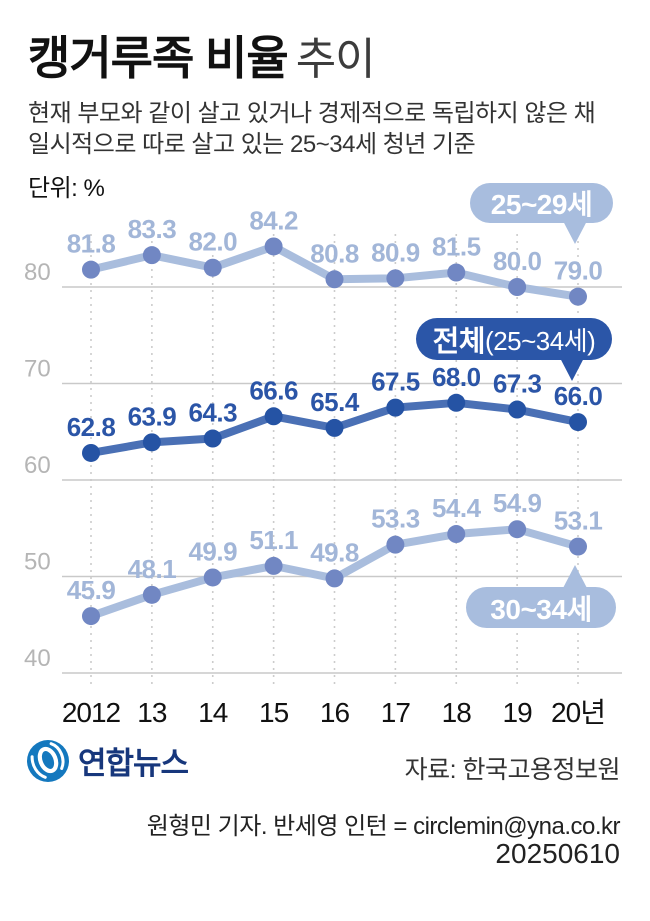  Describe the element at coordinates (91, 244) in the screenshot. I see `data-label-age-25-29: 81.8` at that location.